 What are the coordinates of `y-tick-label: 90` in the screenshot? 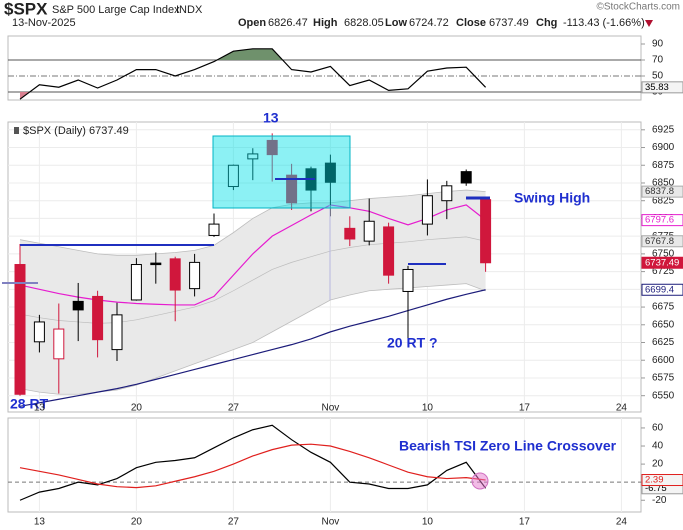 It's located at (658, 44).